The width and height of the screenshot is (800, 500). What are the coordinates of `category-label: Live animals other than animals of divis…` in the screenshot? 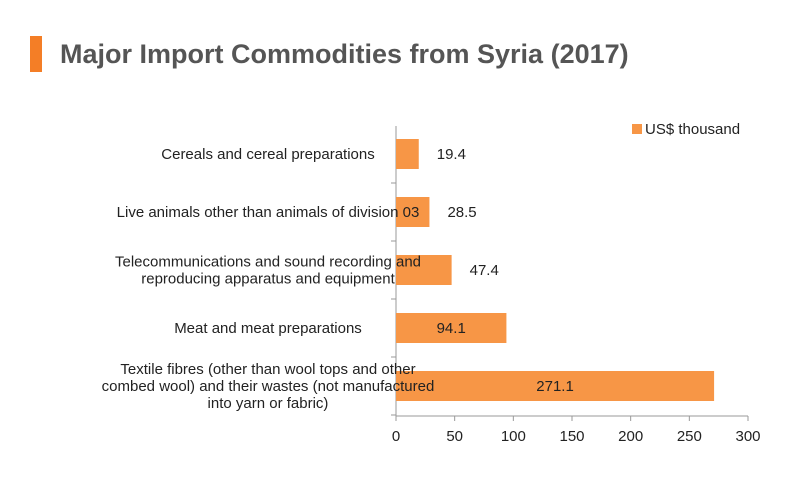 It's located at (268, 212).